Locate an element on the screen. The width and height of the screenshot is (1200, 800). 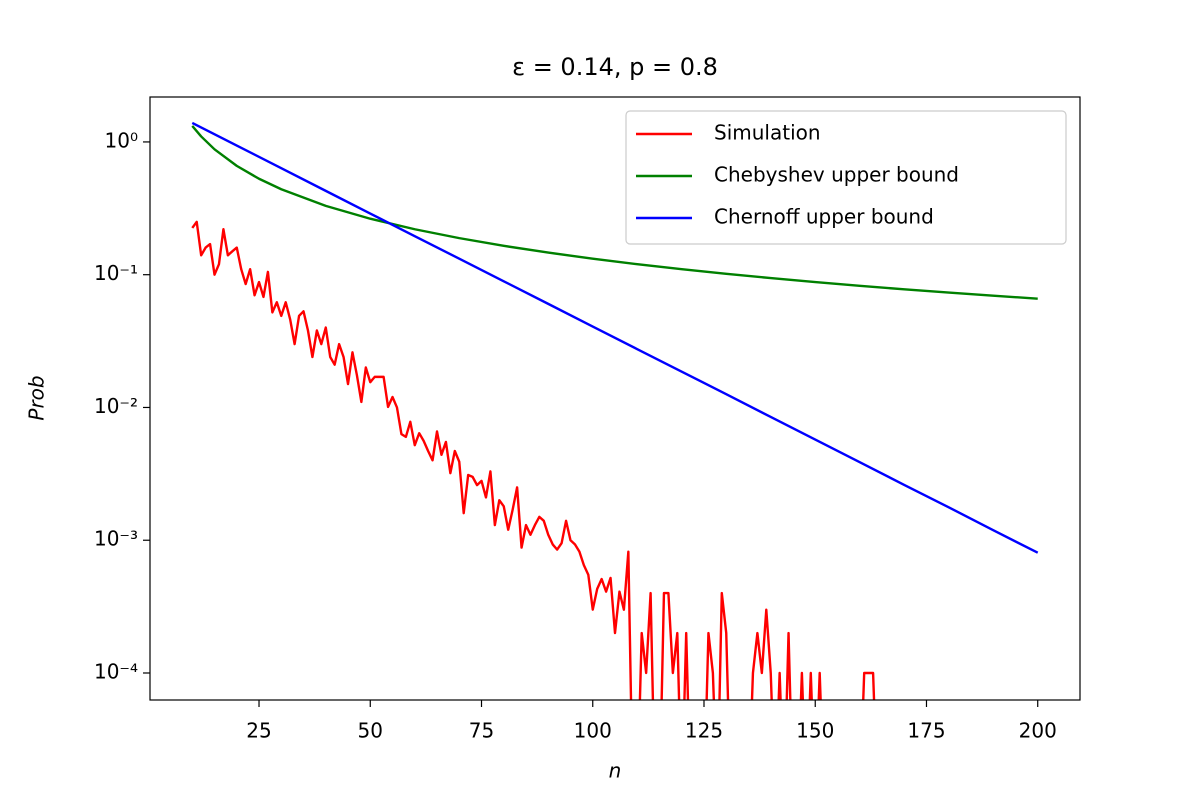
x-tick-label: 125 is located at coordinates (704, 731).